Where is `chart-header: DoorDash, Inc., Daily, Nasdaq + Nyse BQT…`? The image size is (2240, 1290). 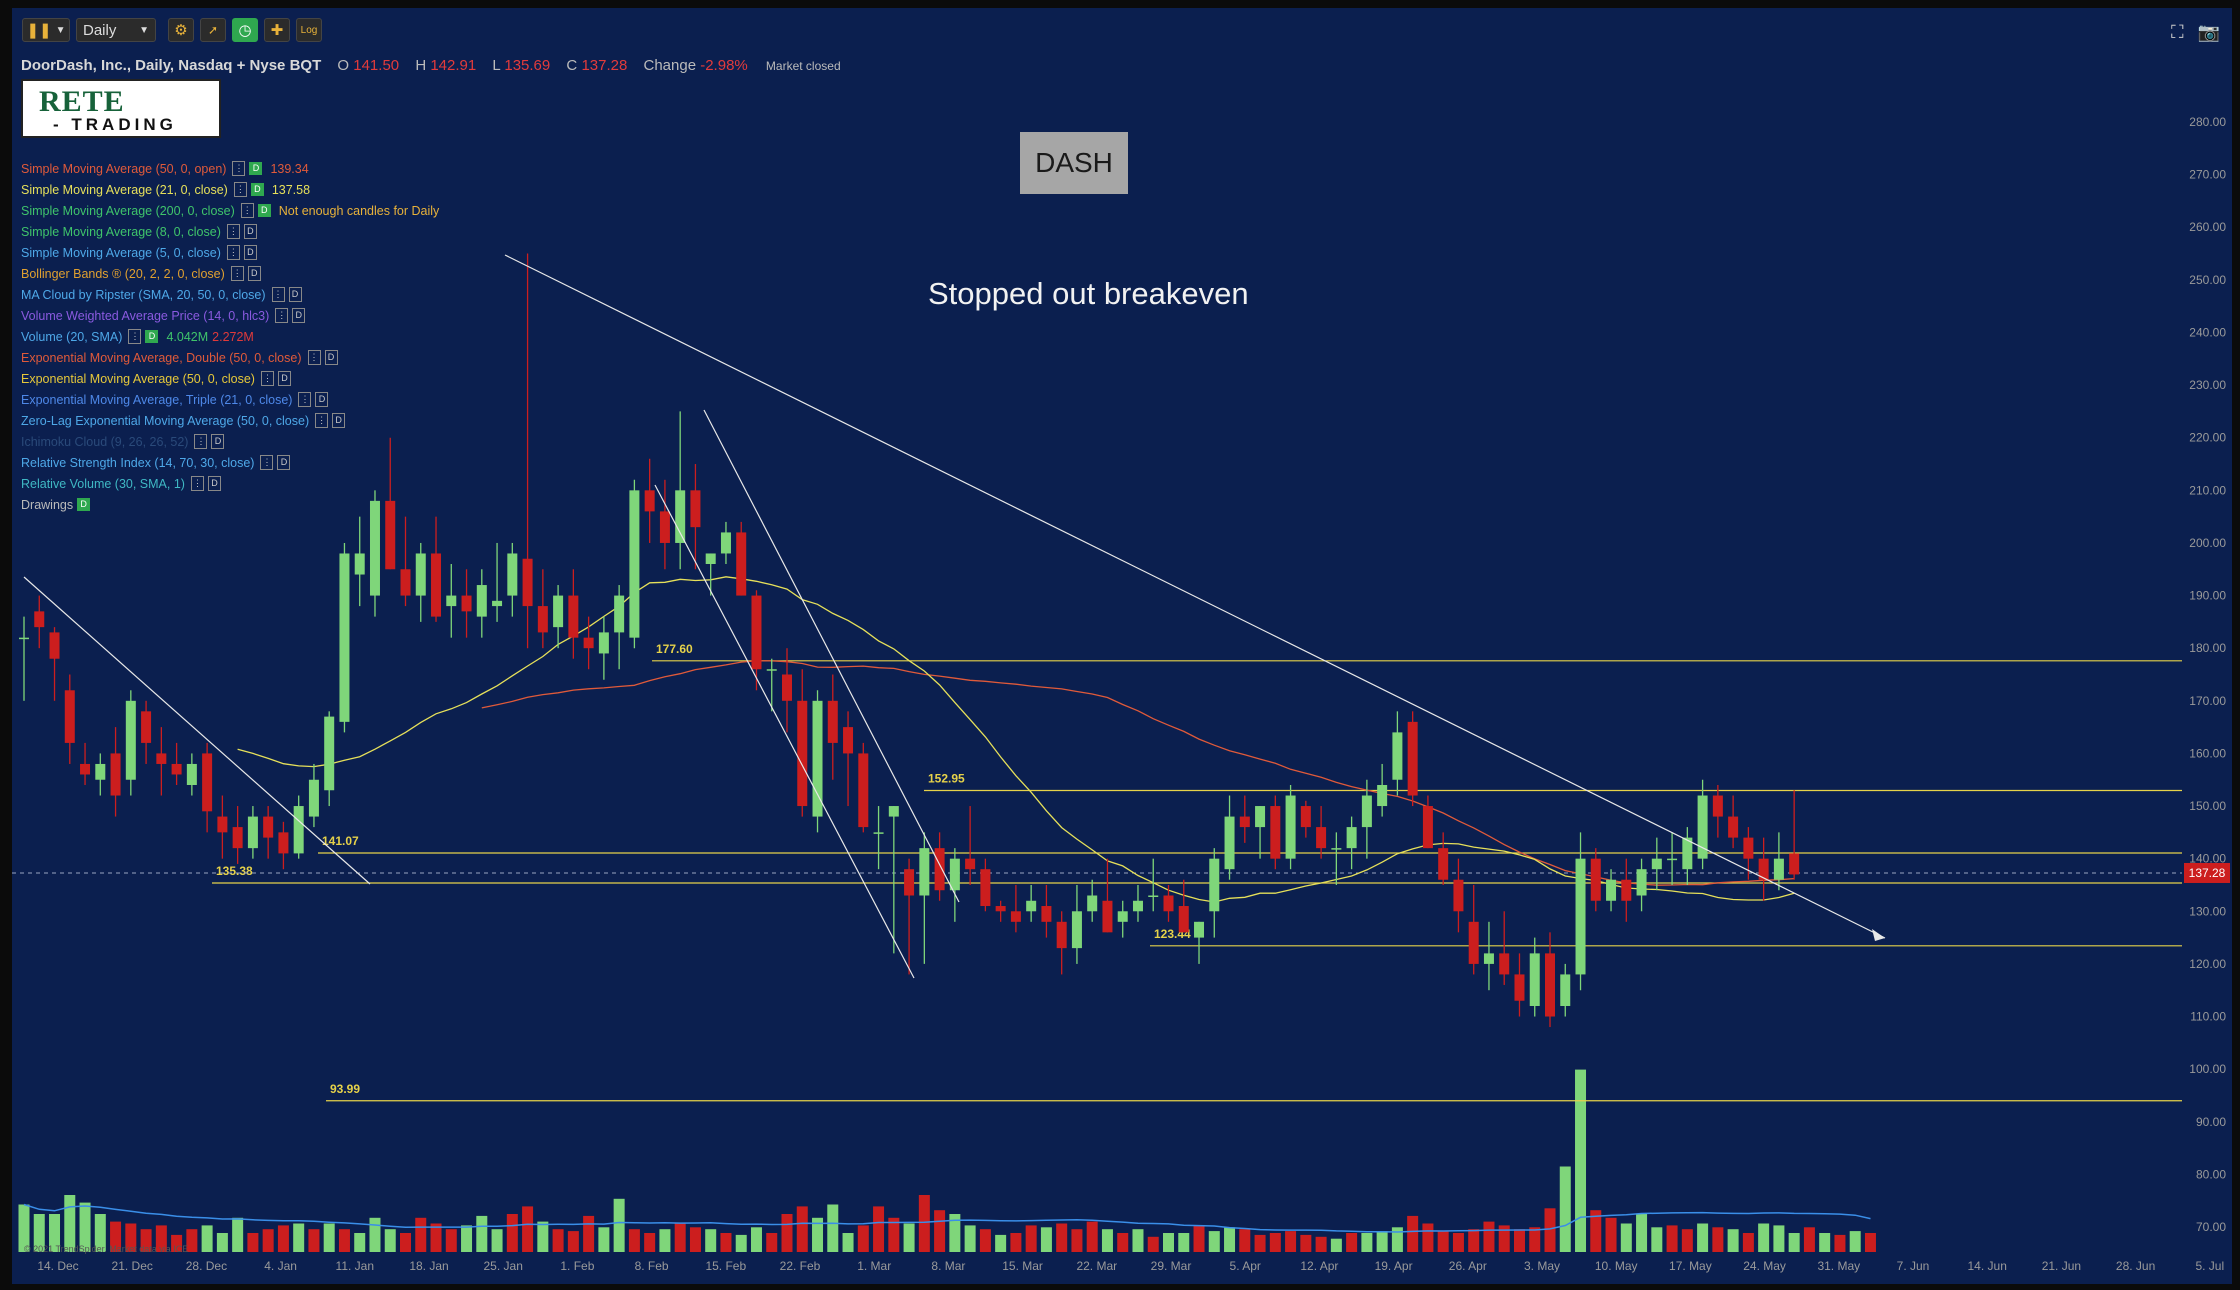
chart-header: DoorDash, Inc., Daily, Nasdaq + Nyse BQT… is located at coordinates (431, 65).